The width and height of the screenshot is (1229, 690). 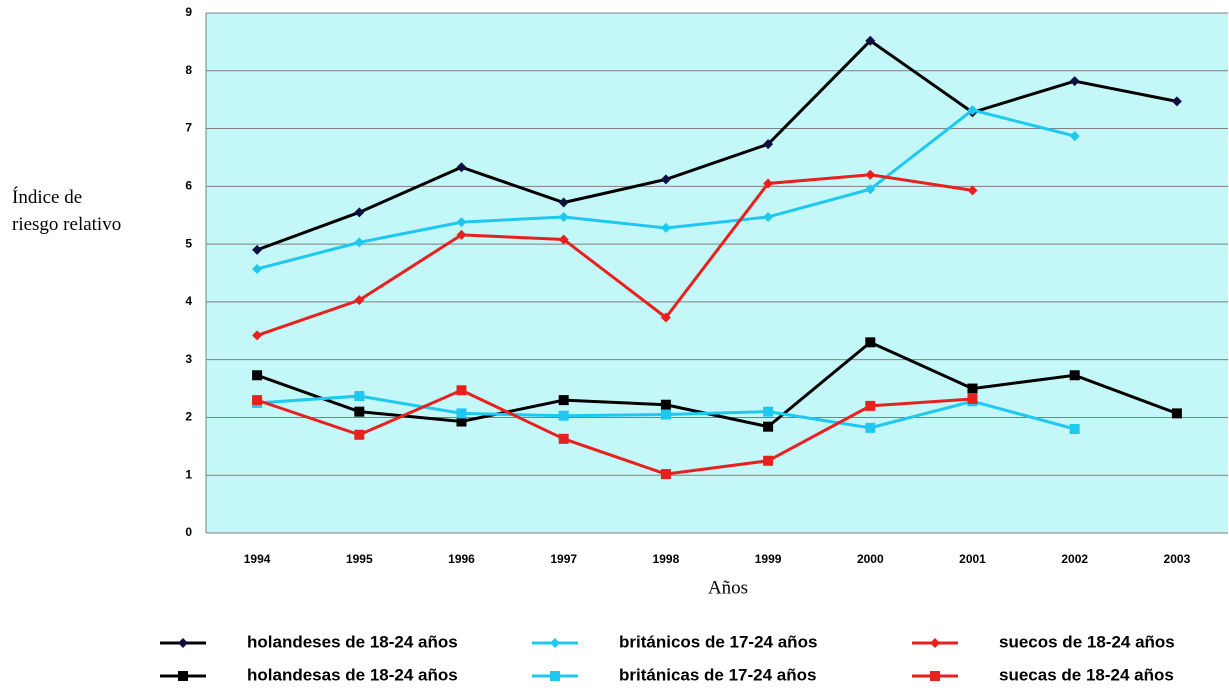 I want to click on legend-label: británicos de 17-24 años, so click(x=718, y=641).